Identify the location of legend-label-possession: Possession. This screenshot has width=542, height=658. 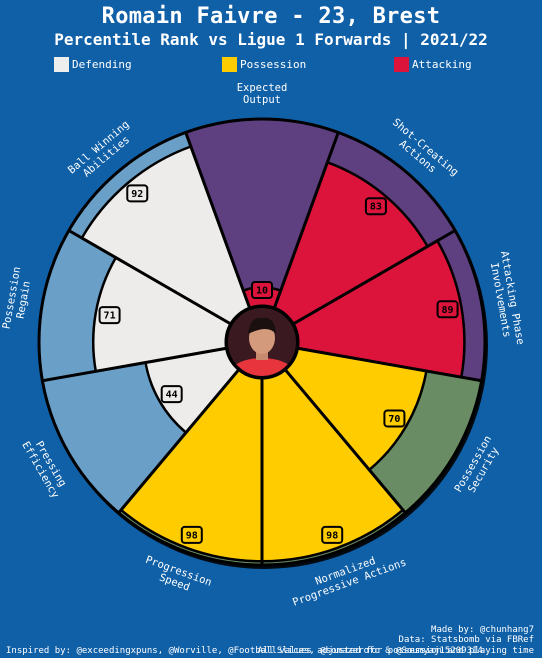
(273, 64).